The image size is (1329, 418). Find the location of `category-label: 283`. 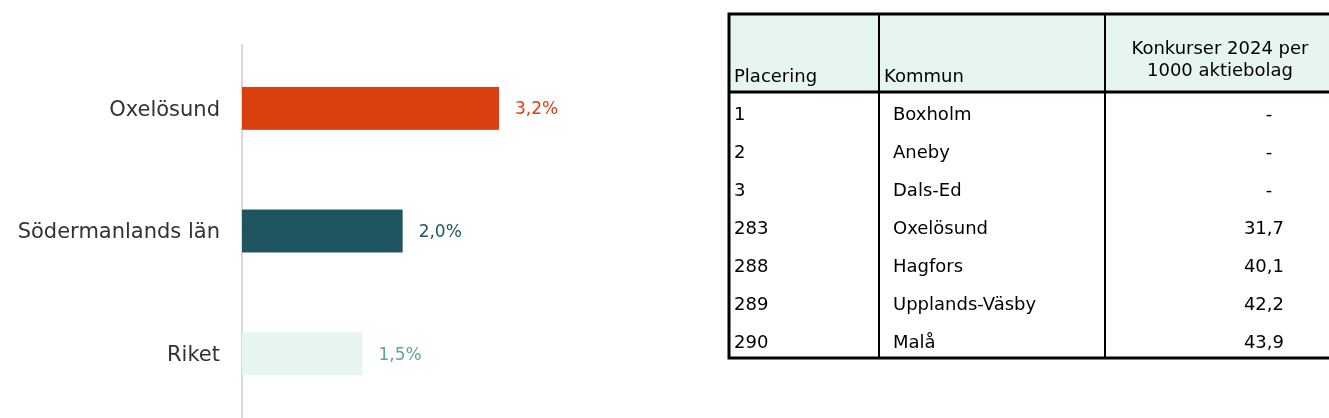

category-label: 283 is located at coordinates (751, 227).